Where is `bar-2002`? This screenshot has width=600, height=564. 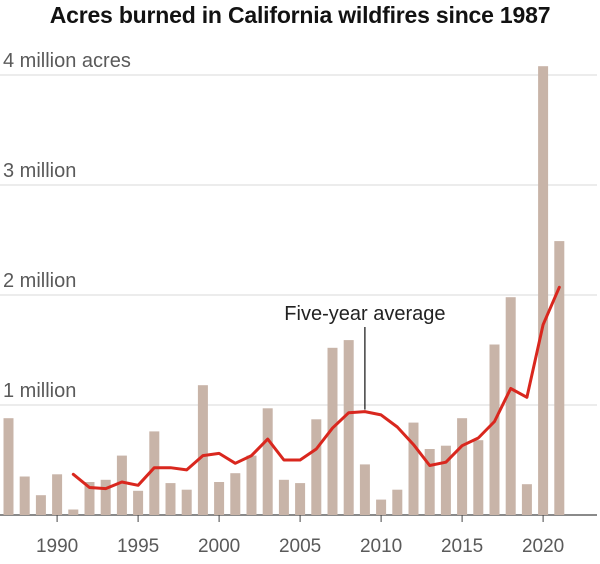 bar-2002 is located at coordinates (251, 485).